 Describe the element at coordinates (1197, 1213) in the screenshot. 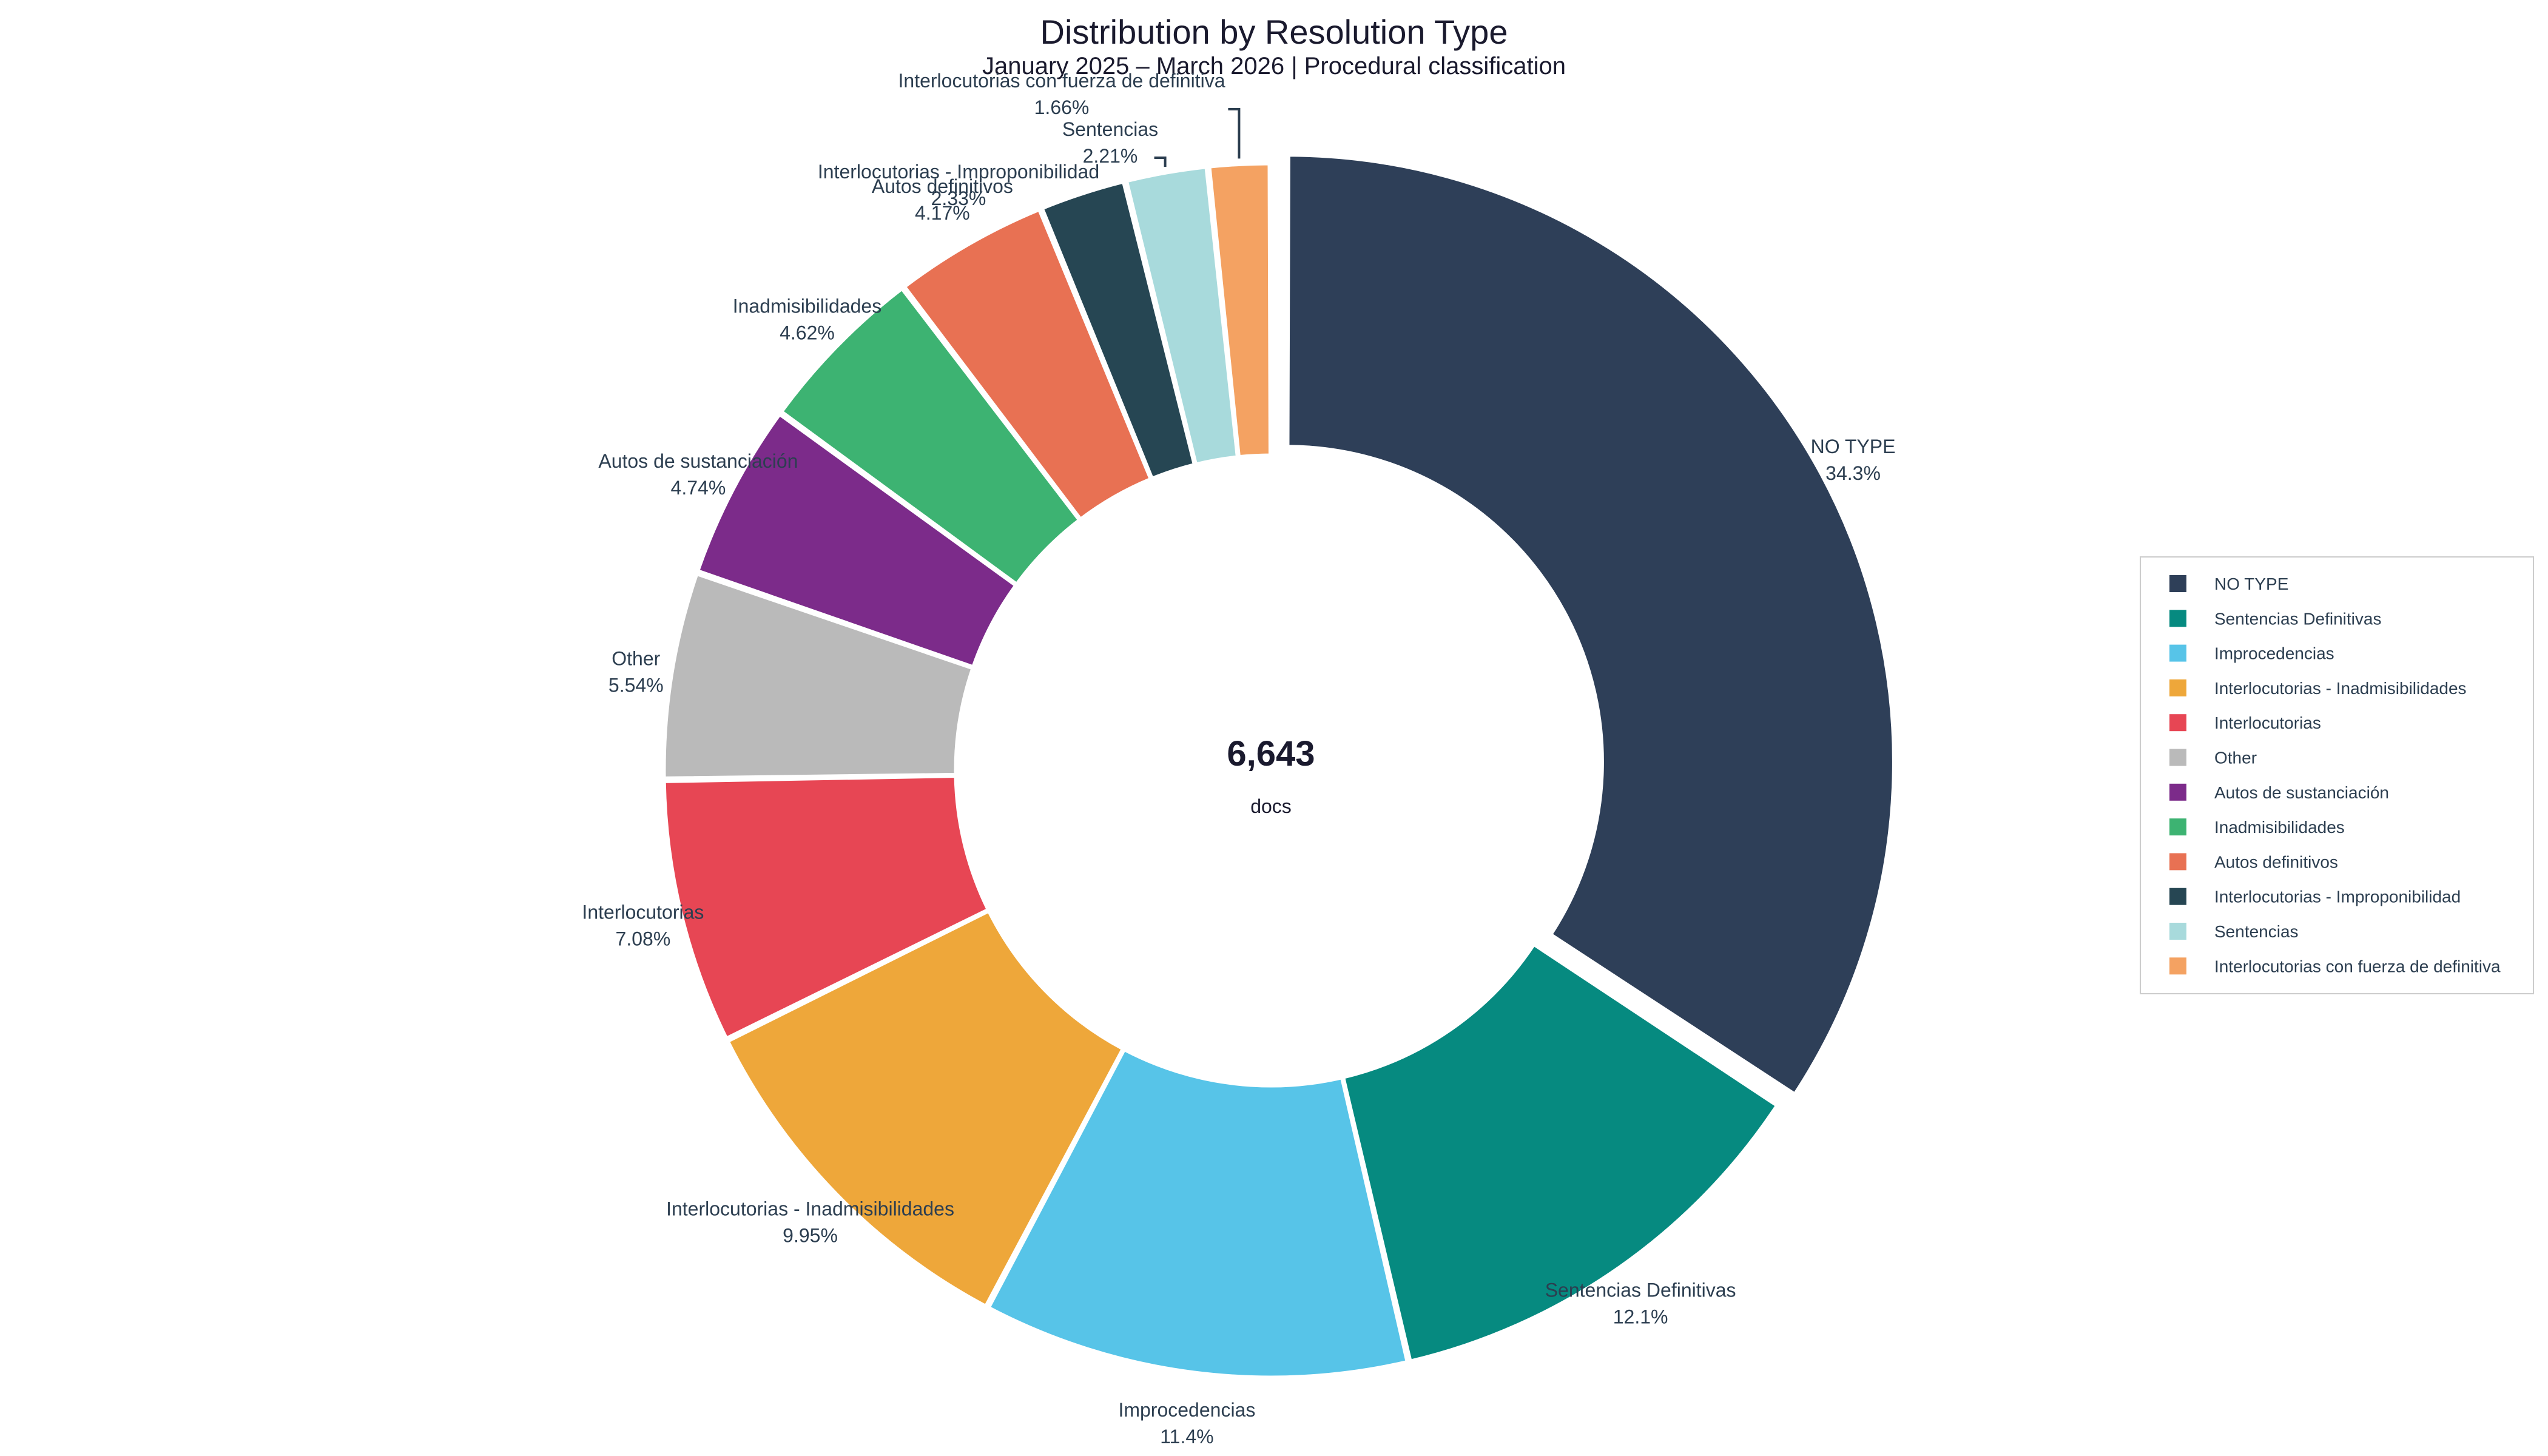

I see `slice-improcedencias` at that location.